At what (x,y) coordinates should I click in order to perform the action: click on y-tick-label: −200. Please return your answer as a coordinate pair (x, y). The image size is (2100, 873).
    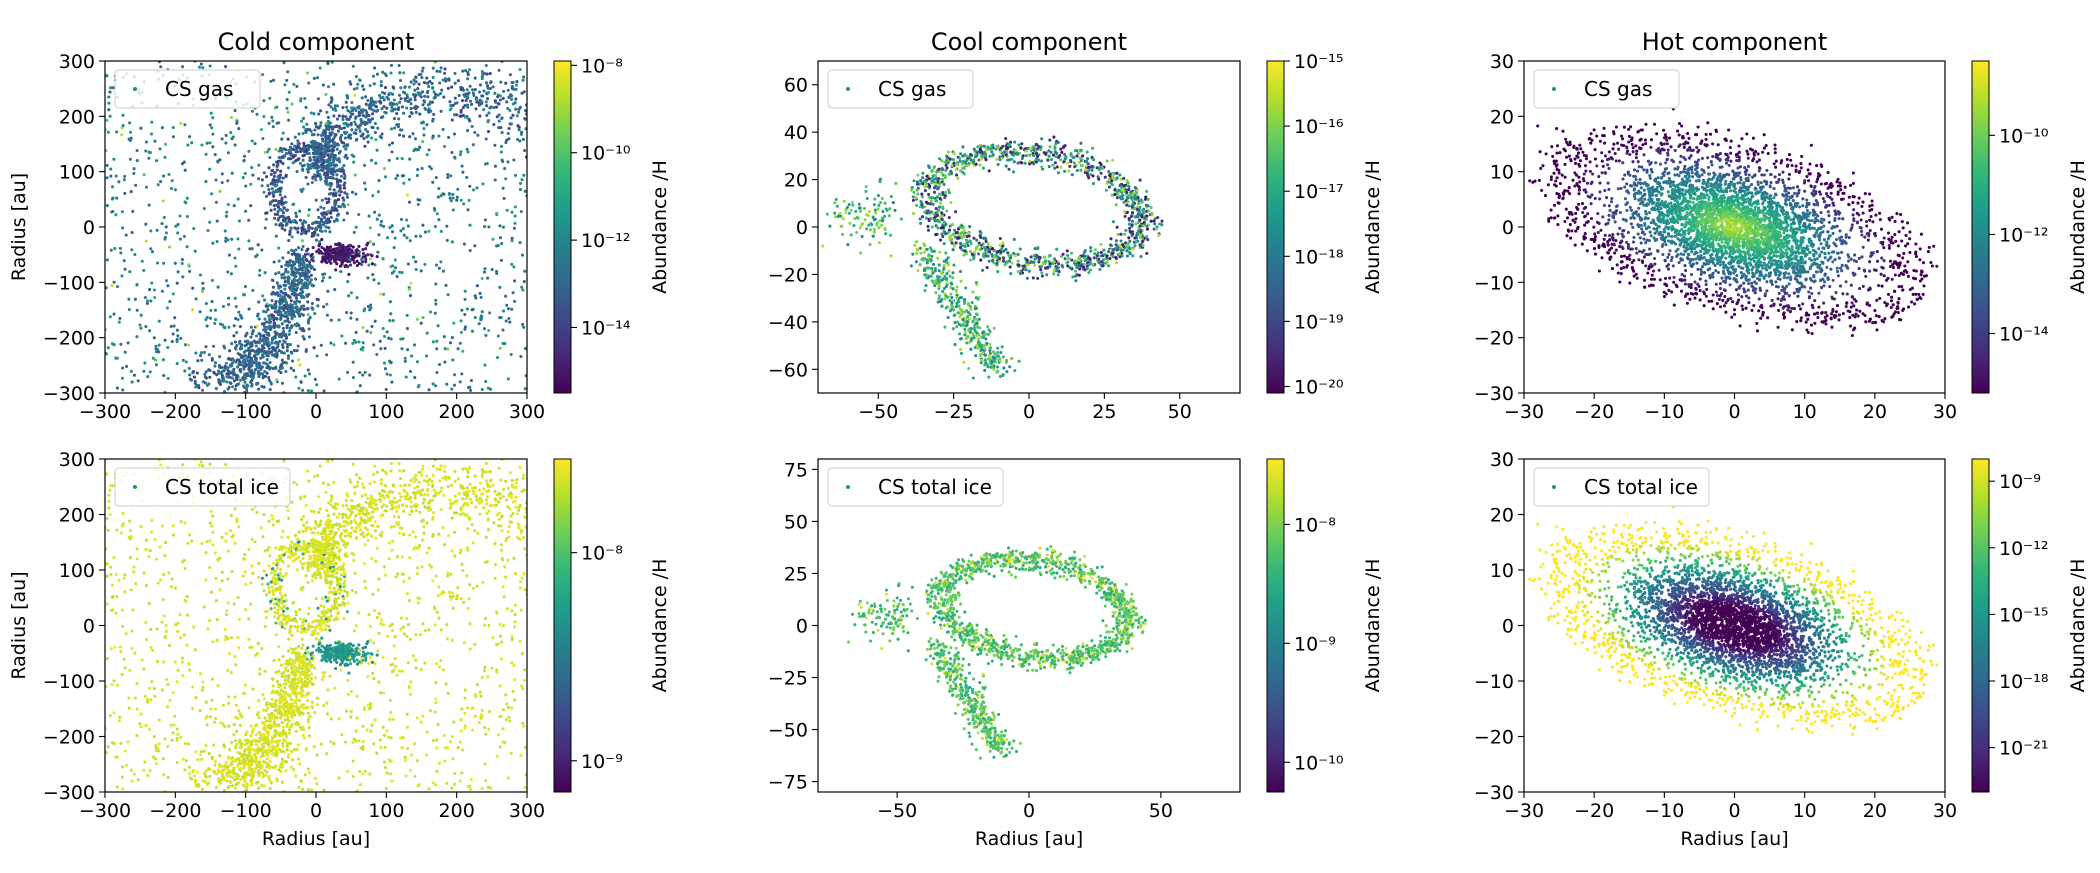
    Looking at the image, I should click on (69, 339).